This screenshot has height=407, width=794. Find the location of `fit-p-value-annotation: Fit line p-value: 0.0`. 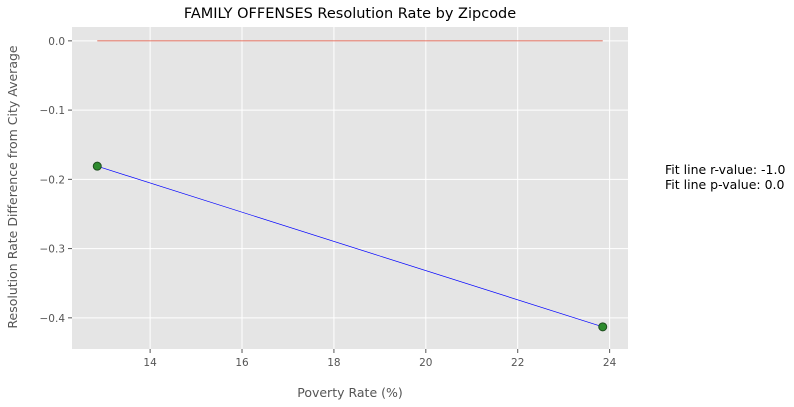

fit-p-value-annotation: Fit line p-value: 0.0 is located at coordinates (725, 184).